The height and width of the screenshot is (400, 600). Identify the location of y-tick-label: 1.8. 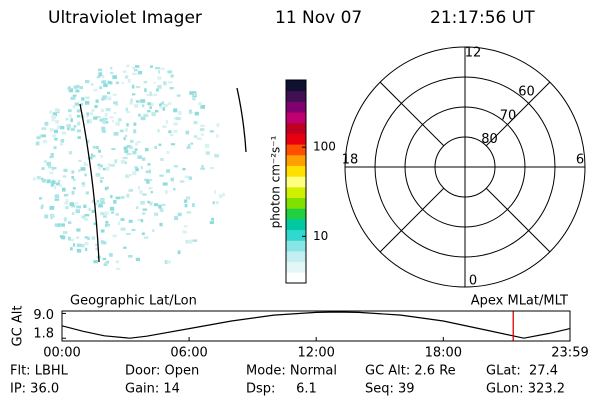
(43, 334).